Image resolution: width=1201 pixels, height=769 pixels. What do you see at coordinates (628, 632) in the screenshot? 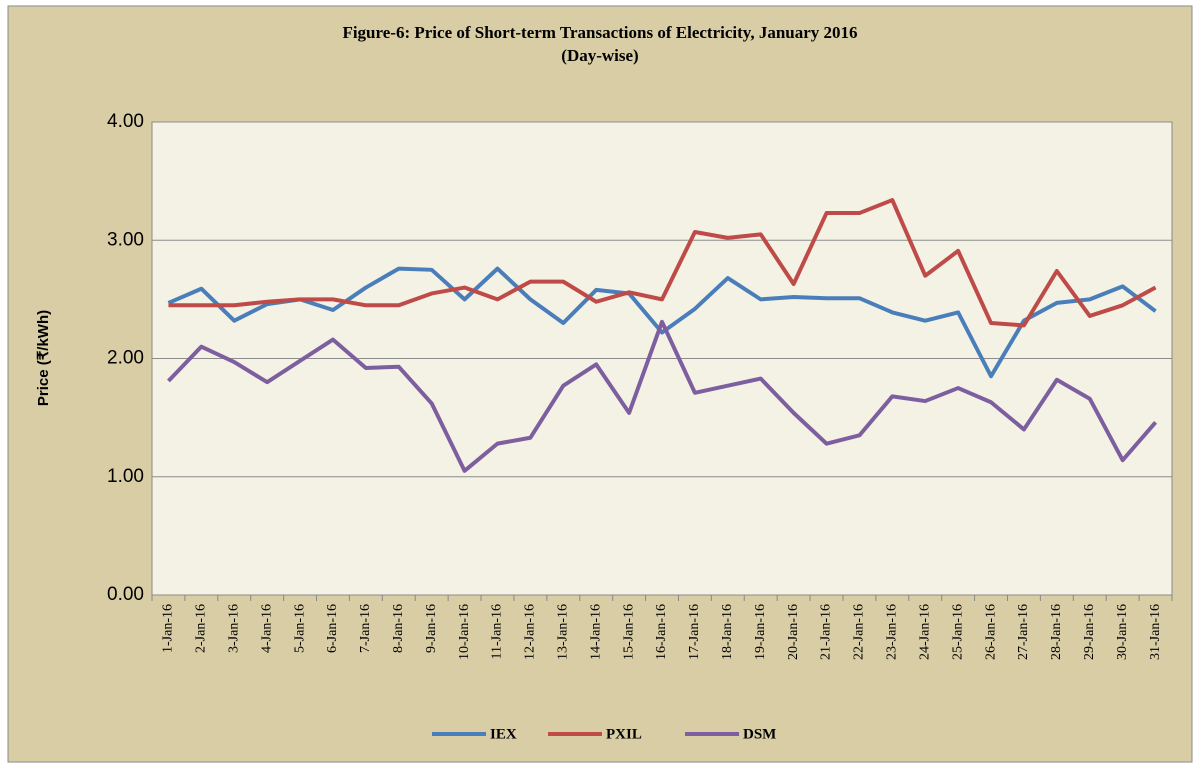
I see `x-tick-label: 15-Jan-16` at bounding box center [628, 632].